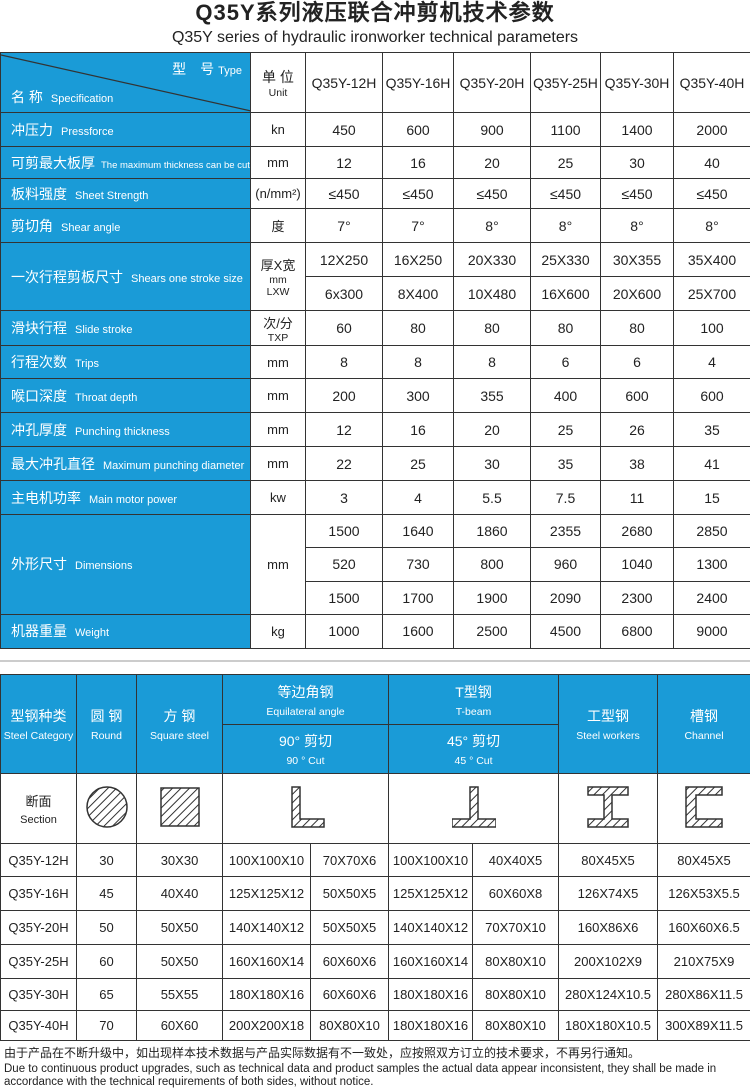  Describe the element at coordinates (179, 736) in the screenshot. I see `header-square-en: Square steel` at that location.